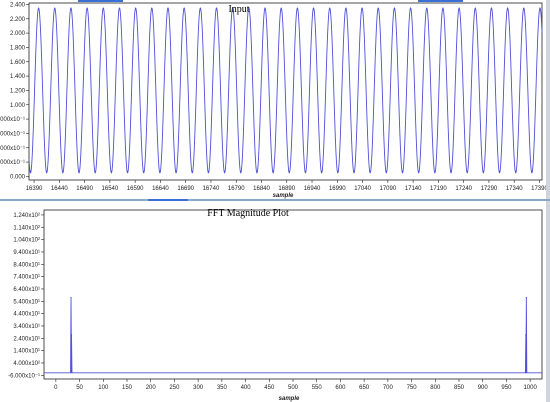 The height and width of the screenshot is (402, 550). Describe the element at coordinates (18, 91) in the screenshot. I see `y-tick-label: 1.200` at that location.